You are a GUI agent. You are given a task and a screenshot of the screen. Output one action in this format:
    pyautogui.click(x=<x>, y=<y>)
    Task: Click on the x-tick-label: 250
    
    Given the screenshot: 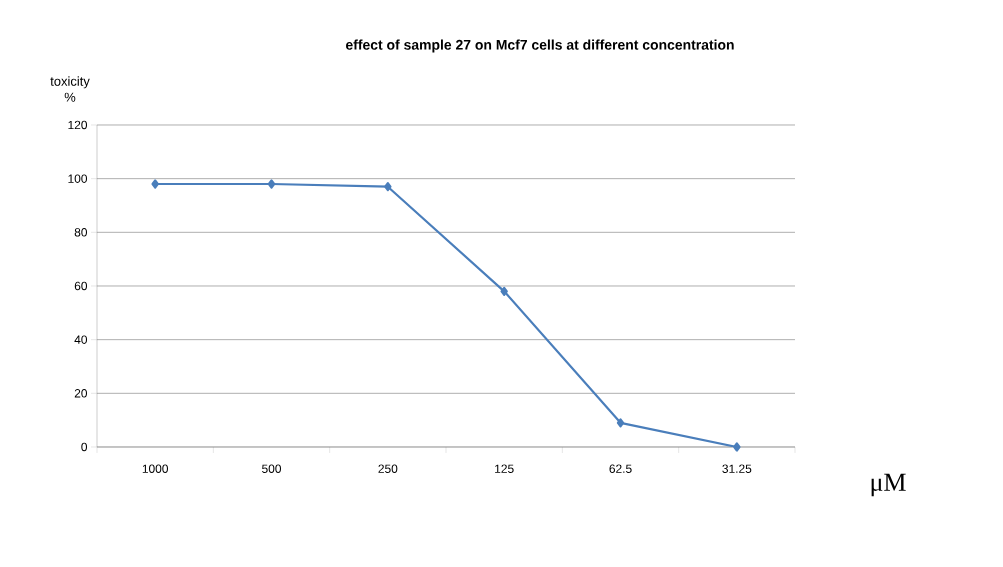 What is the action you would take?
    pyautogui.click(x=388, y=468)
    